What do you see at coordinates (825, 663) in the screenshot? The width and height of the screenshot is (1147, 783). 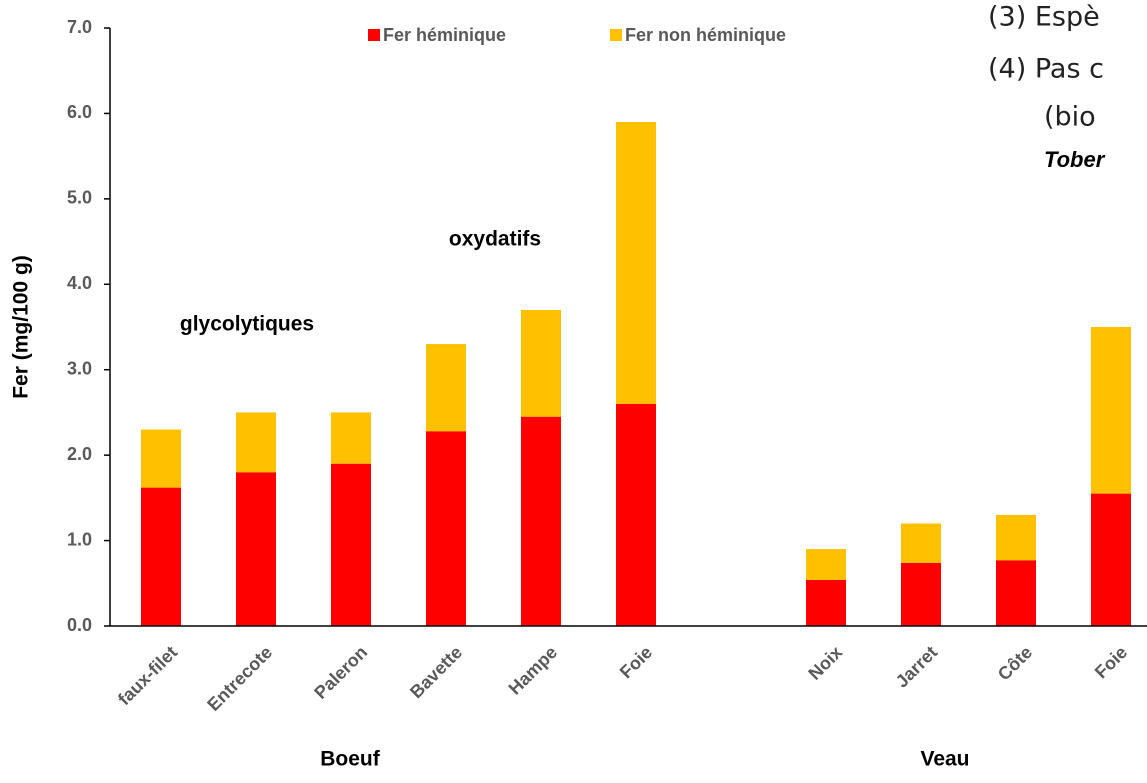 I see `x-tick-label: Noix` at bounding box center [825, 663].